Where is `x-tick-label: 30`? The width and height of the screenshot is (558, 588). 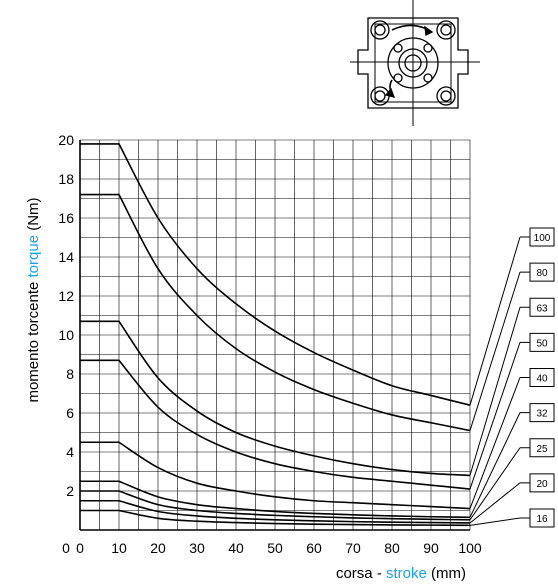
x-tick-label: 30 is located at coordinates (197, 548).